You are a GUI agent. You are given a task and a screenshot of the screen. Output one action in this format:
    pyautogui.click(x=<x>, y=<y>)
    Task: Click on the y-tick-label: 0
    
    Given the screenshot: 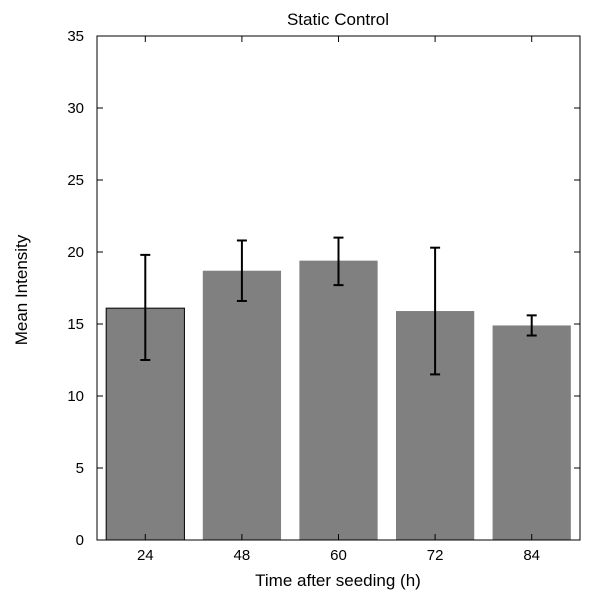 What is the action you would take?
    pyautogui.click(x=80, y=540)
    